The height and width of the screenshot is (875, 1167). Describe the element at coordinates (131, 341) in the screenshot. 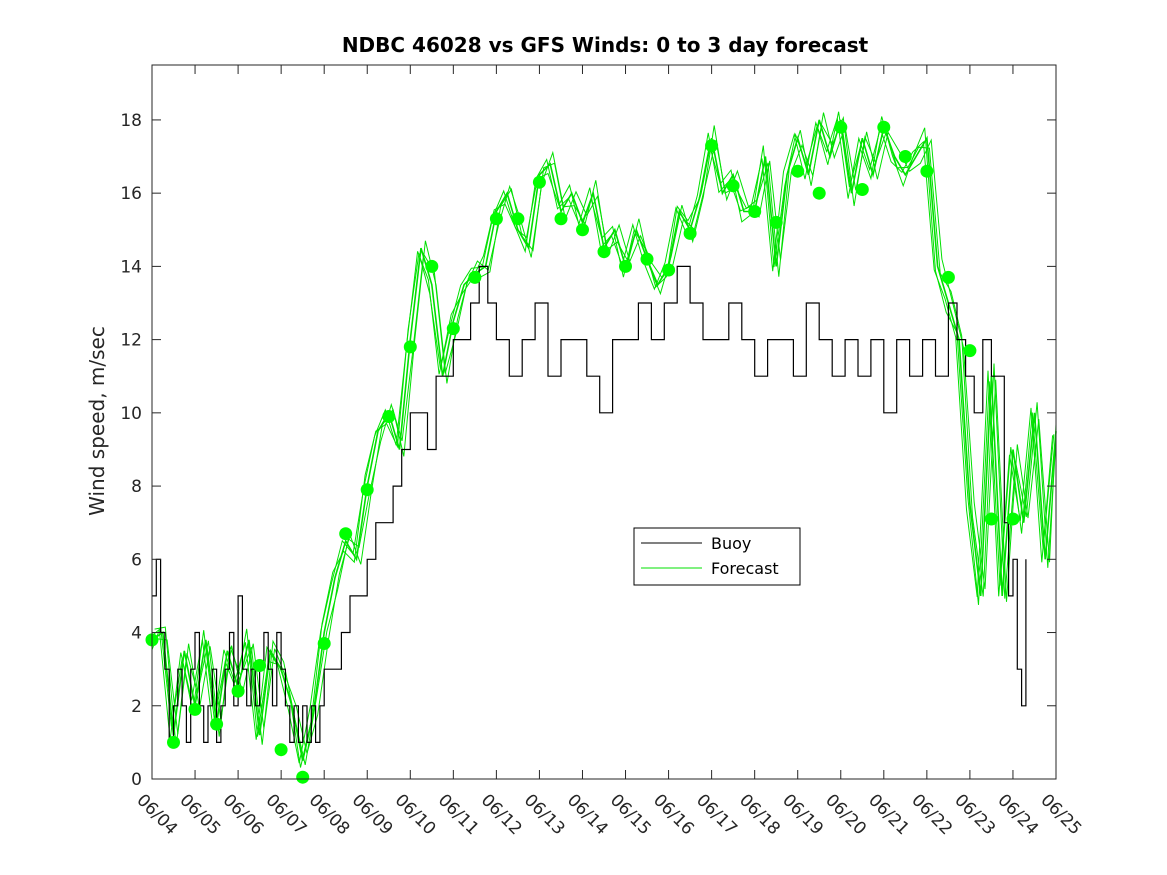

I see `y-tick-label: 12` at that location.